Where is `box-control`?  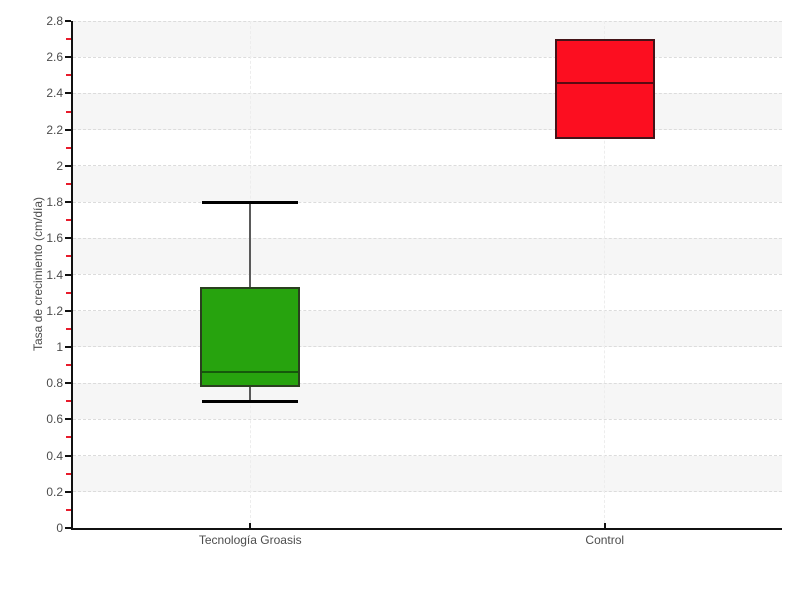
box-control is located at coordinates (604, 89).